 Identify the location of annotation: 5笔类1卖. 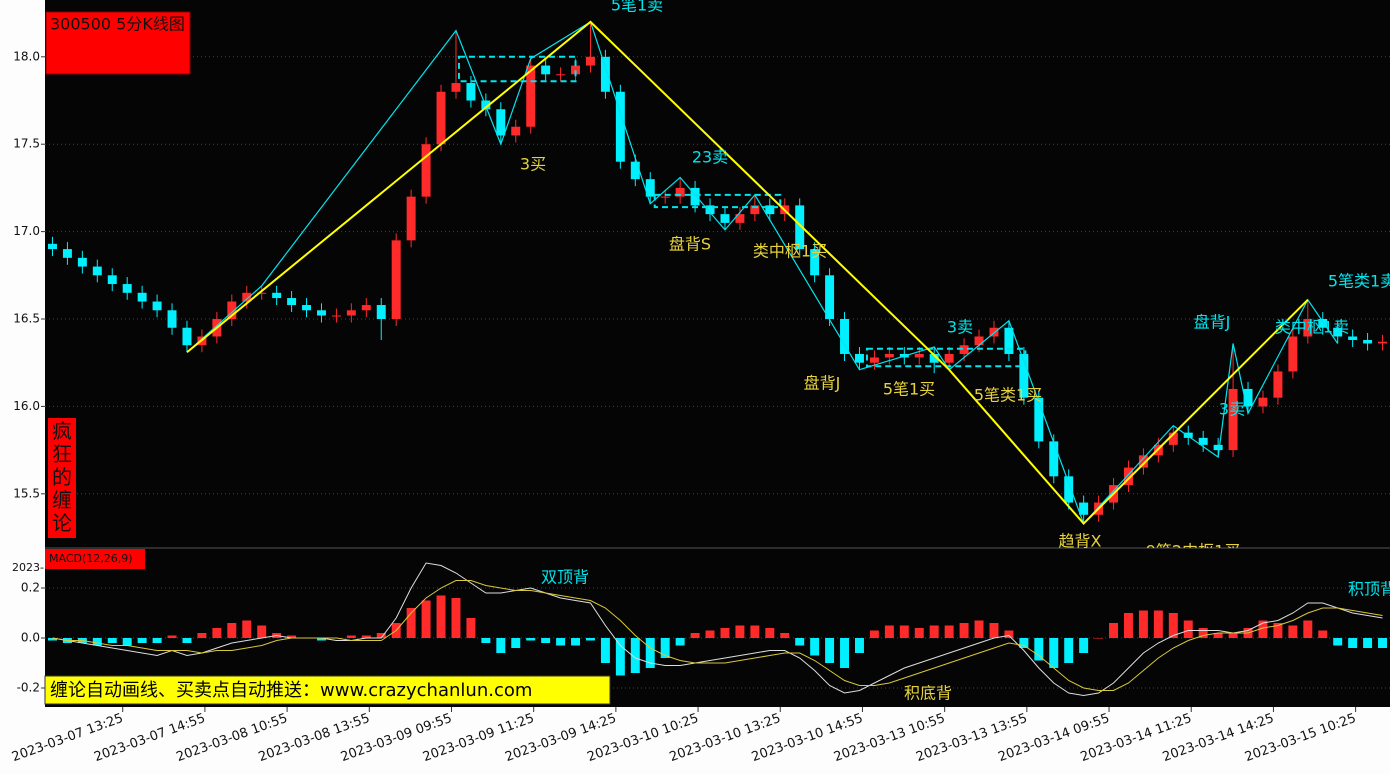
(1359, 281).